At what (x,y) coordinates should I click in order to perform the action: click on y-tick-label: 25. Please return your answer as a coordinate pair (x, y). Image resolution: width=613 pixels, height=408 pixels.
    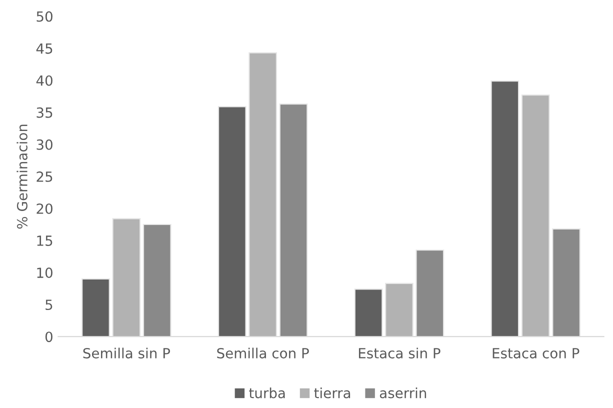
    Looking at the image, I should click on (44, 176).